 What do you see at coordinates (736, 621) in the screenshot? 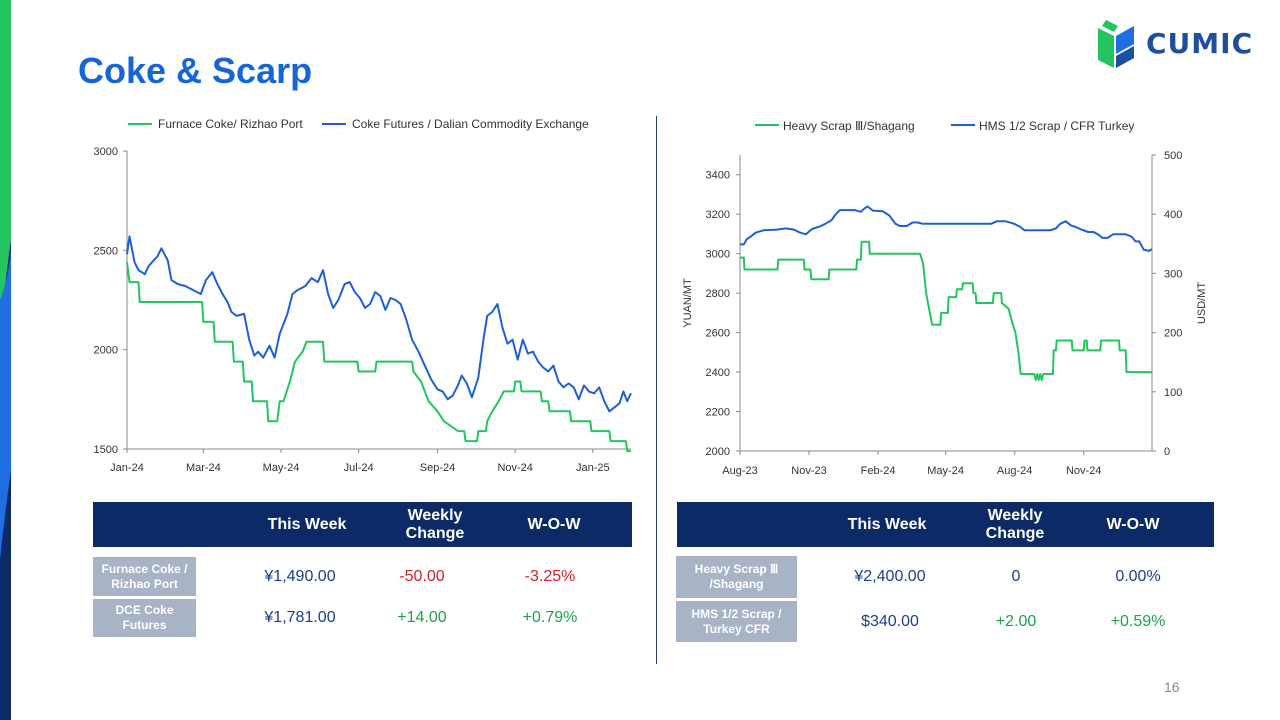
I see `turkey-row-label: HMS 1/2 Scrap / Turkey CFR` at bounding box center [736, 621].